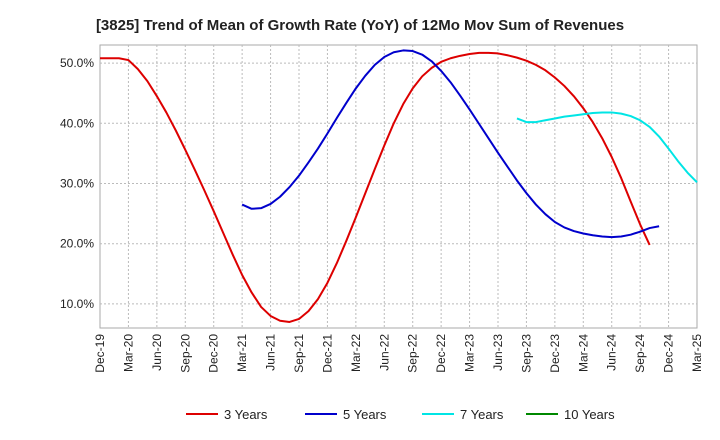  What do you see at coordinates (470, 353) in the screenshot?
I see `x-tick-label: Mar-23` at bounding box center [470, 353].